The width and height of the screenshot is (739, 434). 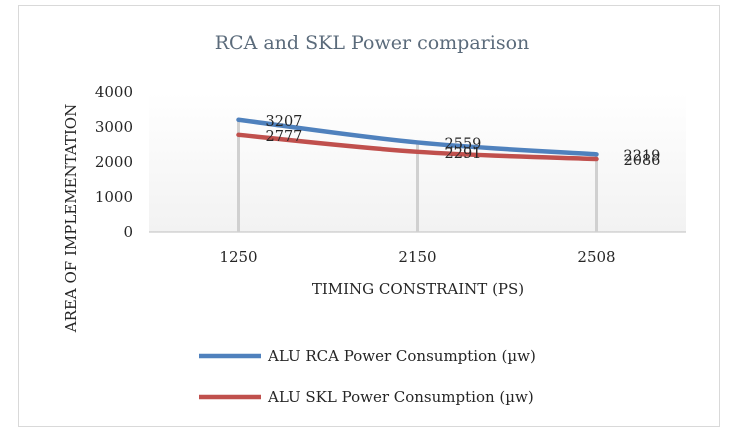 I want to click on data-label: 2291, so click(x=463, y=154).